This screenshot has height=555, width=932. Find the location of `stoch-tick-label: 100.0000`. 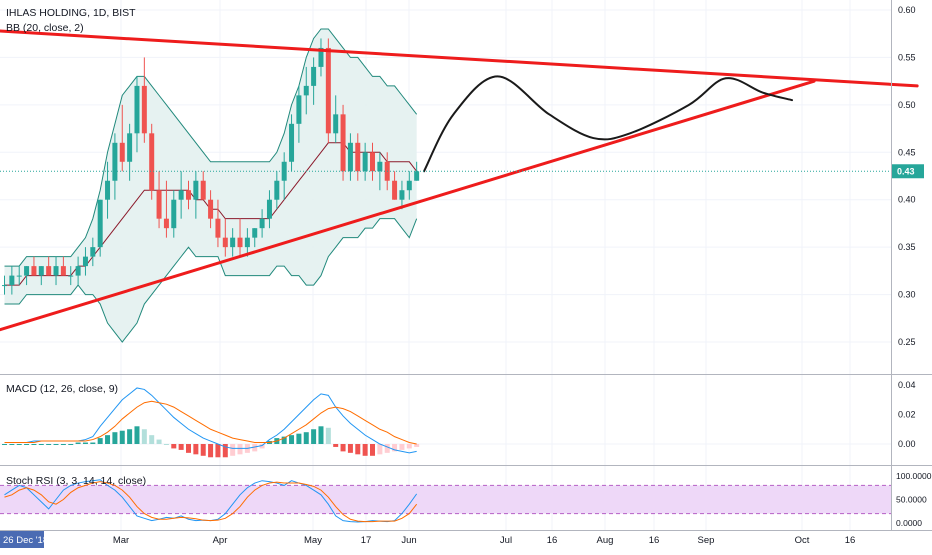

stoch-tick-label: 100.0000 is located at coordinates (914, 476).